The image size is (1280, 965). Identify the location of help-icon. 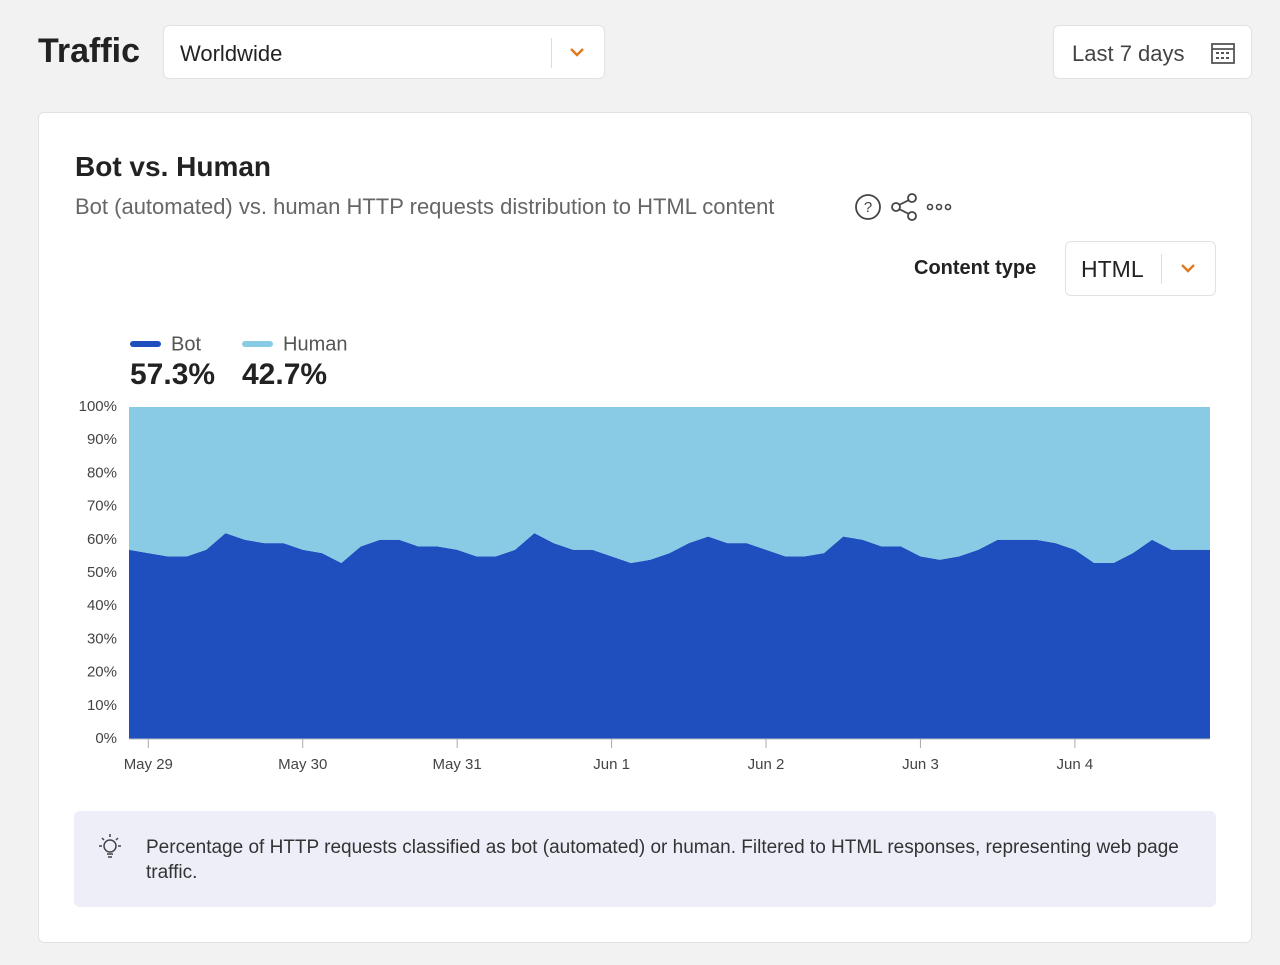
(868, 207).